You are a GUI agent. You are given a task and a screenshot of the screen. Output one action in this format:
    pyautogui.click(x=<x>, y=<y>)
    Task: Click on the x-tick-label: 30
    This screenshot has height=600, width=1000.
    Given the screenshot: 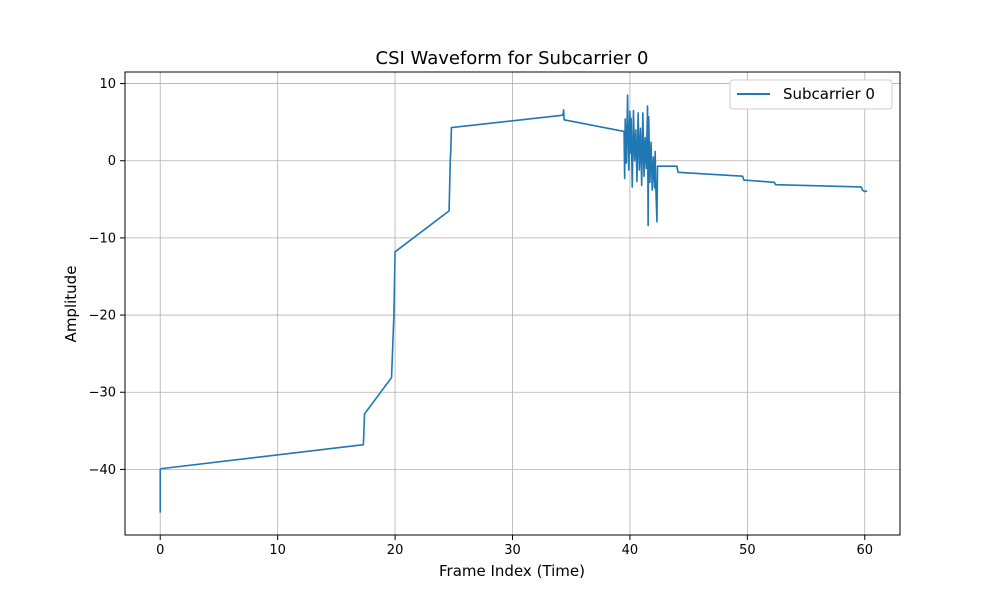 What is the action you would take?
    pyautogui.click(x=512, y=550)
    